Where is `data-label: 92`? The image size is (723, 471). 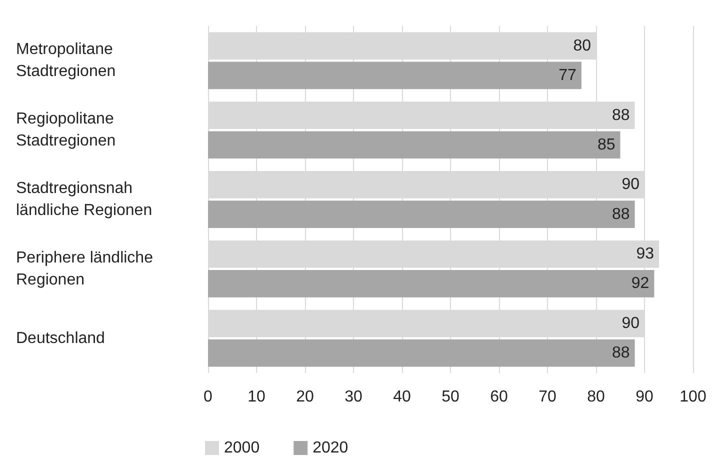
data-label: 92 is located at coordinates (640, 283).